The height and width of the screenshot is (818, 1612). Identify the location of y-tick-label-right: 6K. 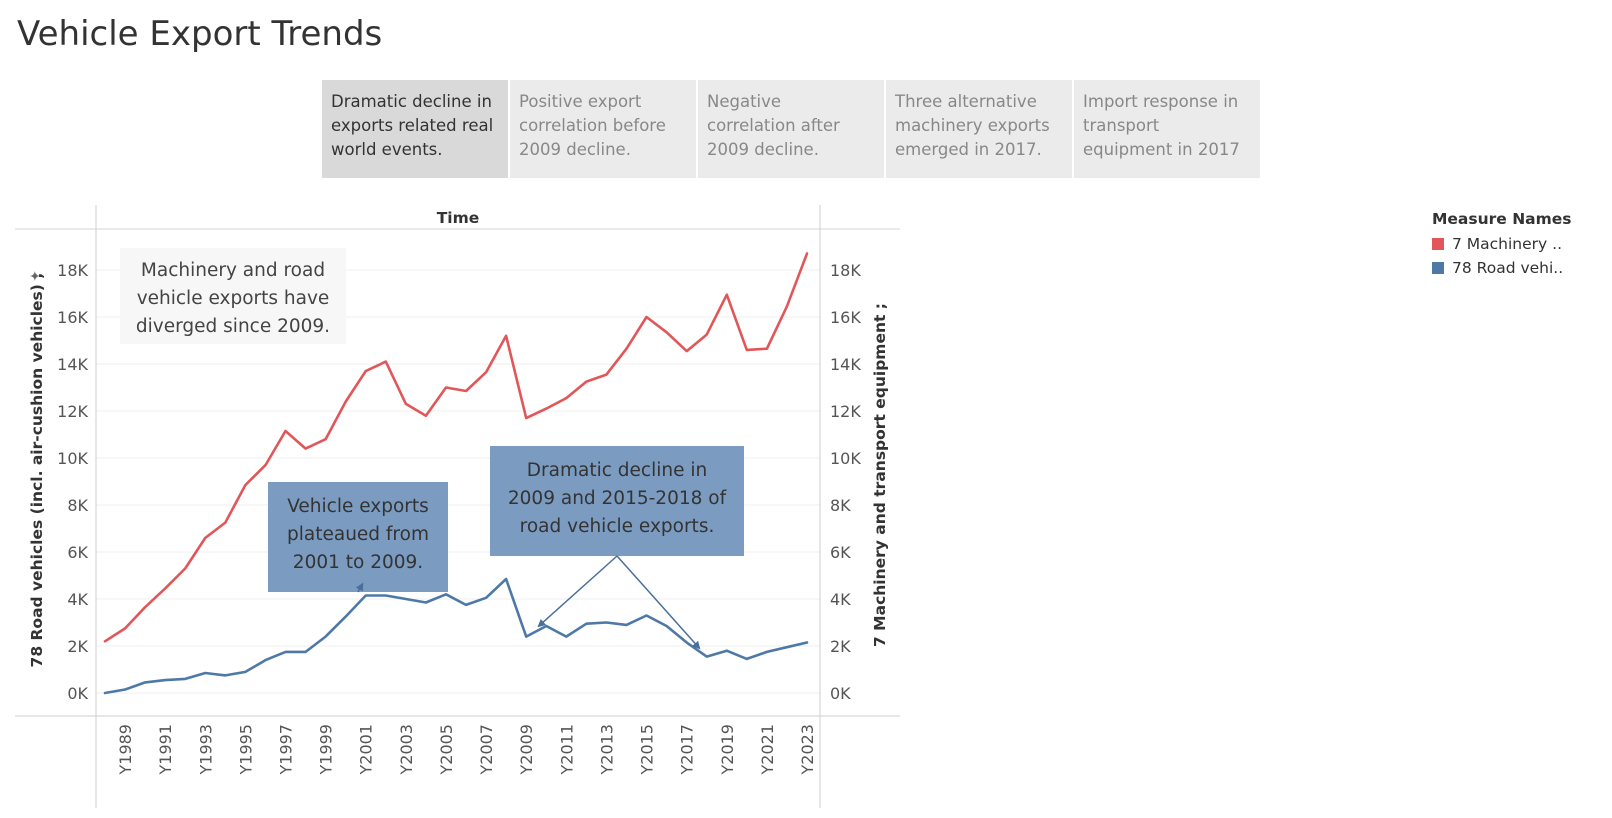
(840, 552).